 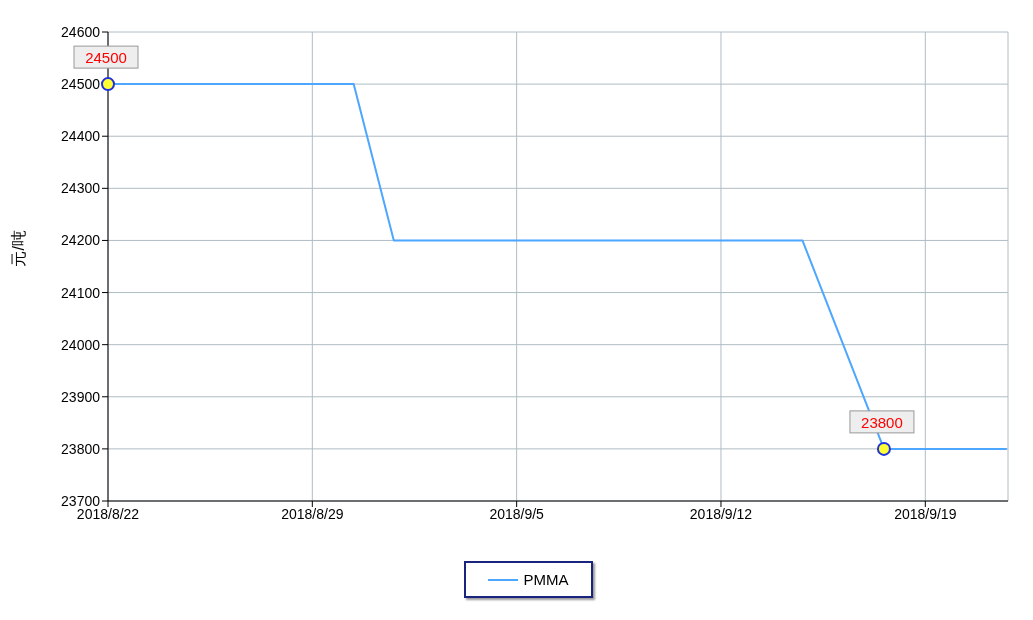 I want to click on x-tick-label: 2018/8/29, so click(x=312, y=513).